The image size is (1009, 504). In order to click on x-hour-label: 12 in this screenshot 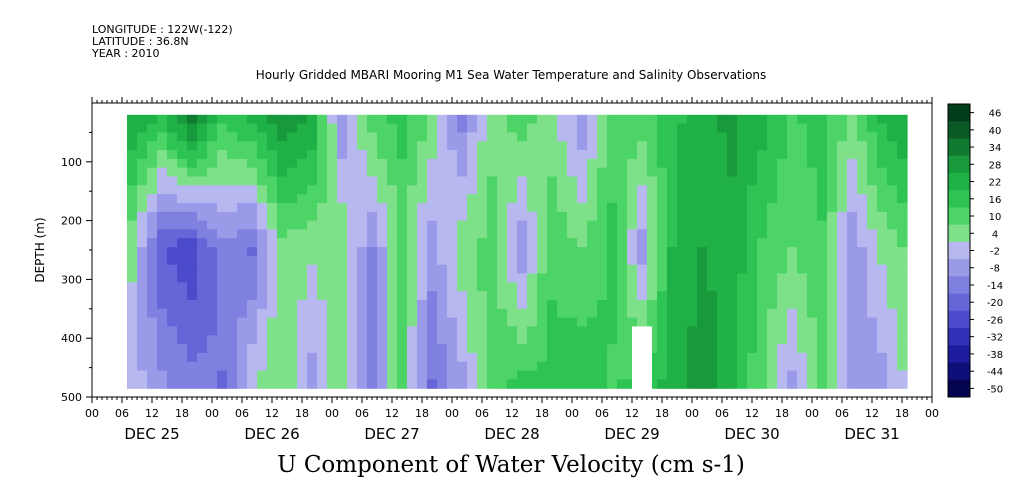, I will do `click(272, 413)`.